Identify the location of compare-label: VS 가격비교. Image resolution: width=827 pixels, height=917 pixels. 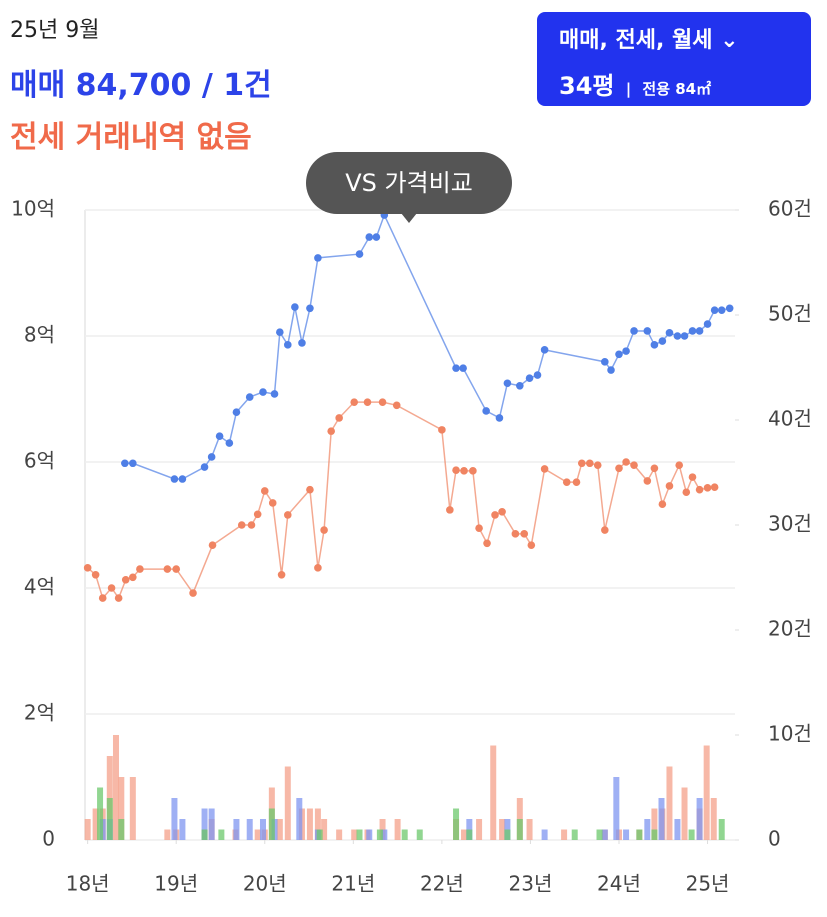
(409, 183).